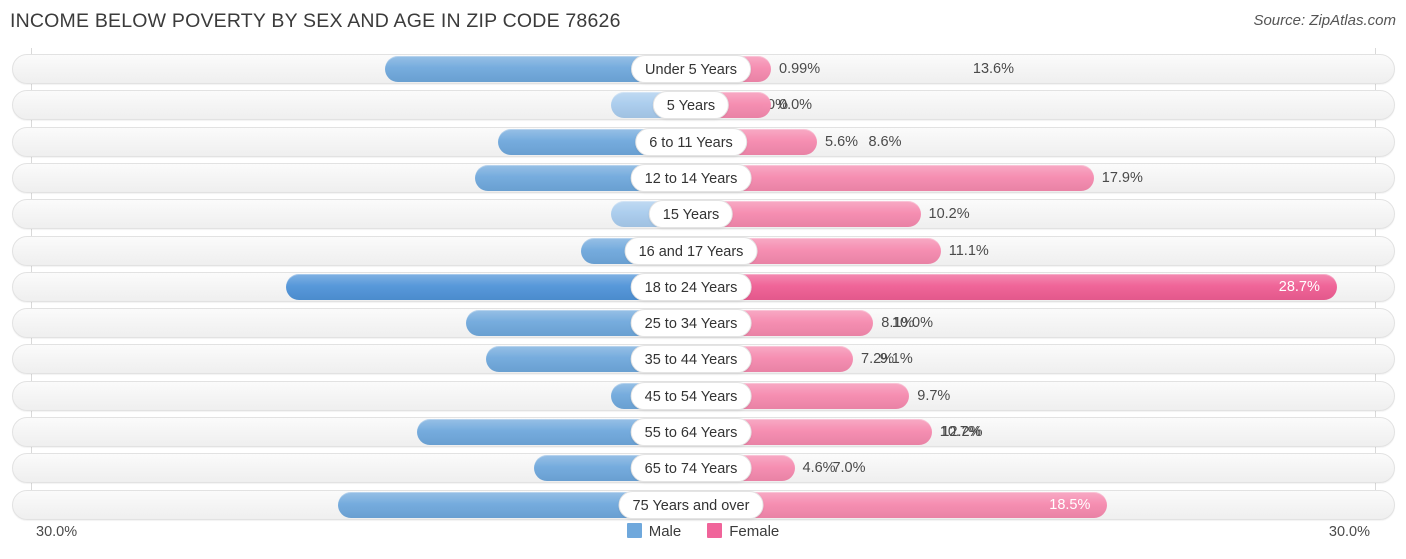 The width and height of the screenshot is (1406, 559). Describe the element at coordinates (754, 531) in the screenshot. I see `legend-label: Female` at that location.